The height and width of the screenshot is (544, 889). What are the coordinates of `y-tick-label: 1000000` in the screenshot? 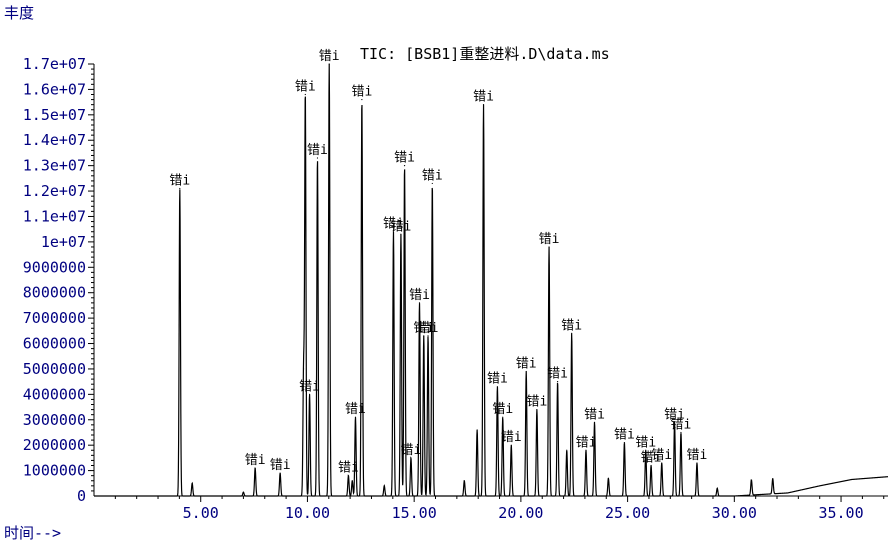 It's located at (54, 471).